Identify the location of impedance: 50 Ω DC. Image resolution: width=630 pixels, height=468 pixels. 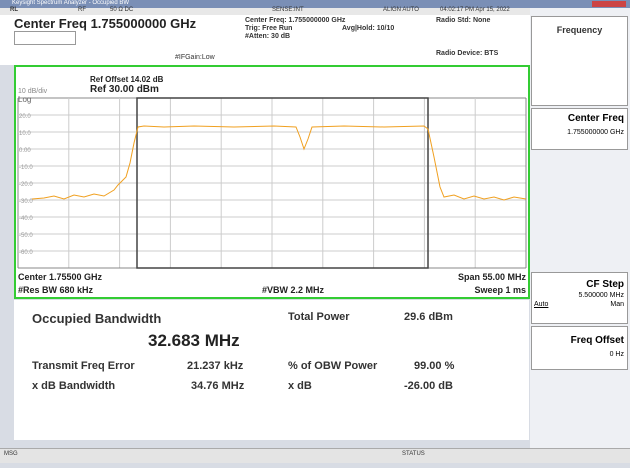
(122, 10).